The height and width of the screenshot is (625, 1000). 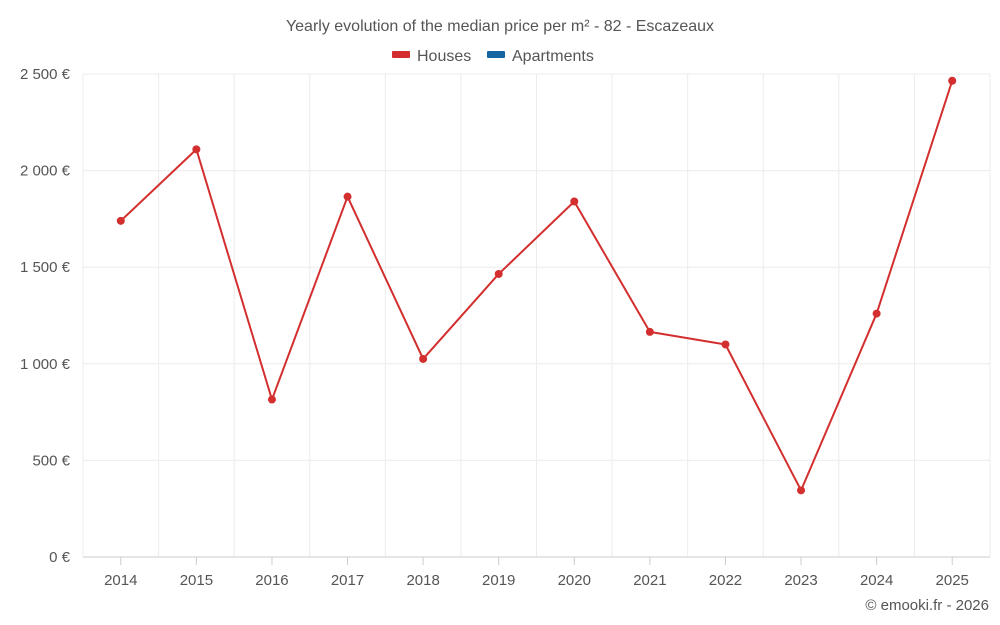 What do you see at coordinates (952, 580) in the screenshot?
I see `x-tick-label: 2025` at bounding box center [952, 580].